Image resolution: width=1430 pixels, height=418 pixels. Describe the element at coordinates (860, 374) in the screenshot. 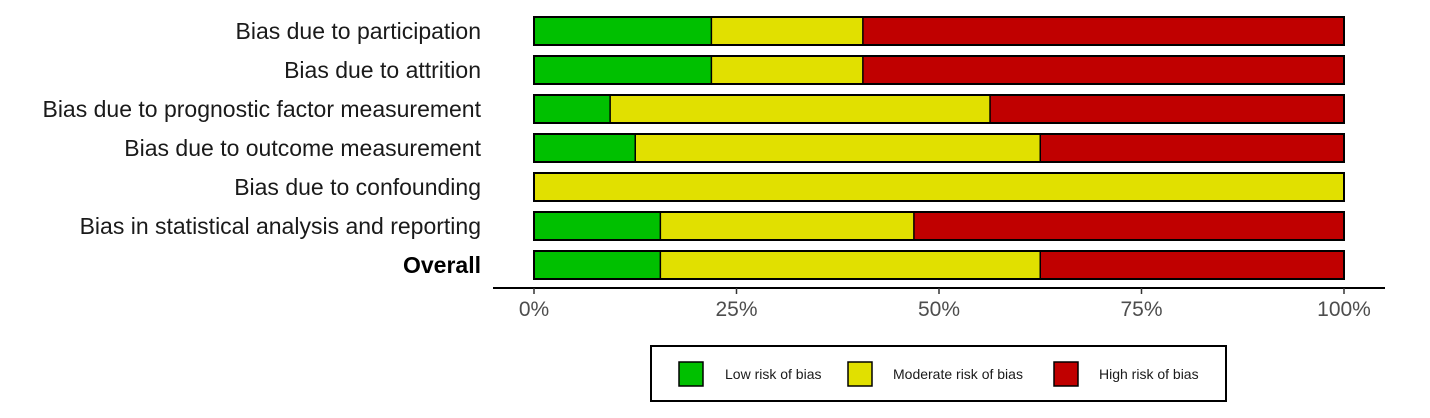

I see `legend-key-moderate-risk-of-bias` at that location.